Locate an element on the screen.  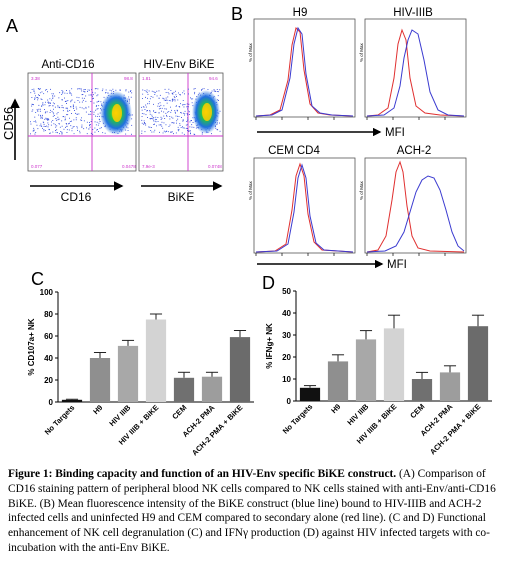
svg-text: 1.81 is located at coordinates (146, 78).